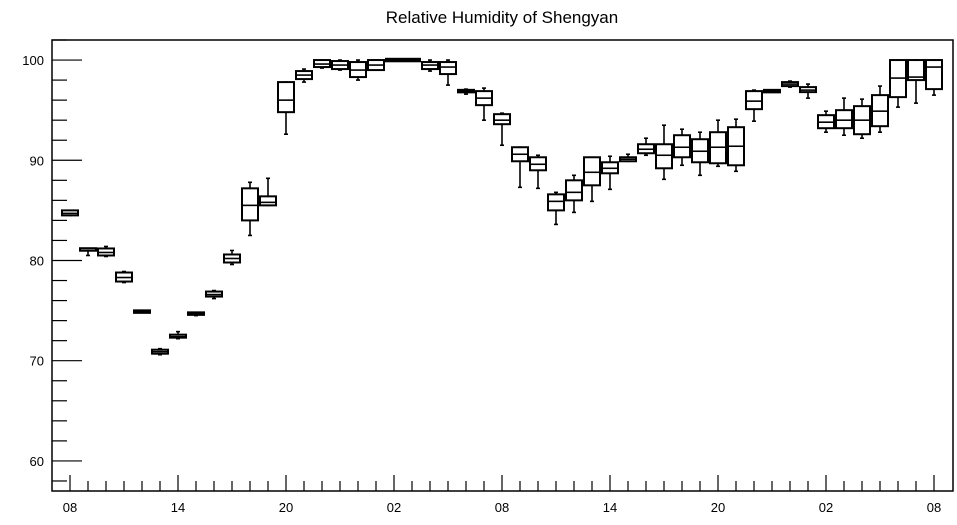 This screenshot has width=957, height=525. Describe the element at coordinates (502, 17) in the screenshot. I see `chart-title: Relative Humidity of Shengyan` at that location.